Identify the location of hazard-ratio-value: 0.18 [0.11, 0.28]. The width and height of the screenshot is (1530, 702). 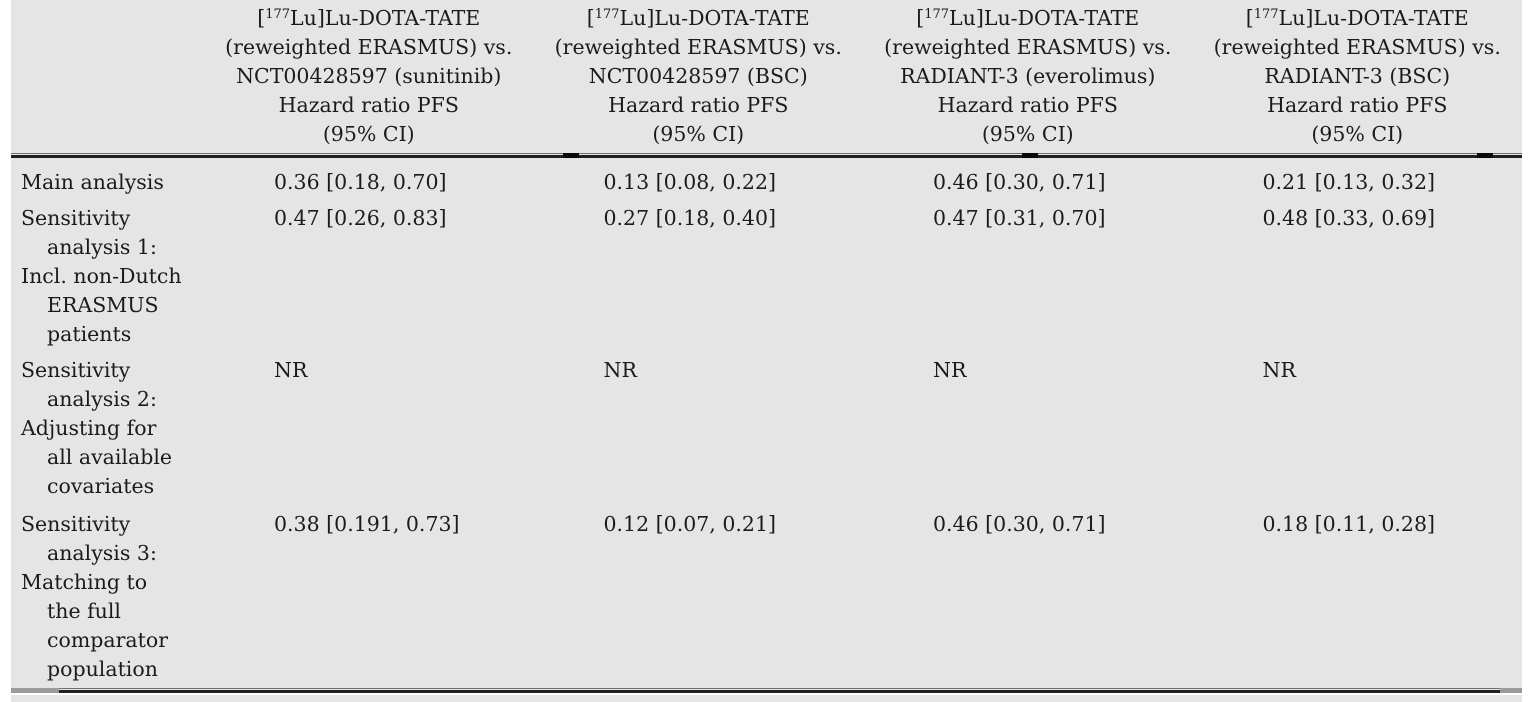
(1348, 524).